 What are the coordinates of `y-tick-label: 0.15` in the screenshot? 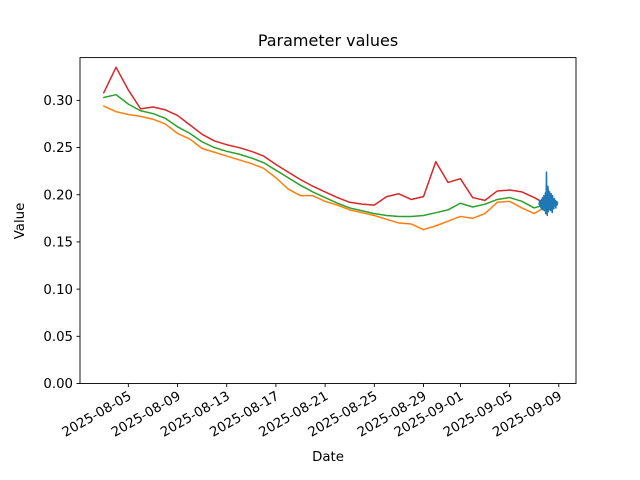 It's located at (58, 243).